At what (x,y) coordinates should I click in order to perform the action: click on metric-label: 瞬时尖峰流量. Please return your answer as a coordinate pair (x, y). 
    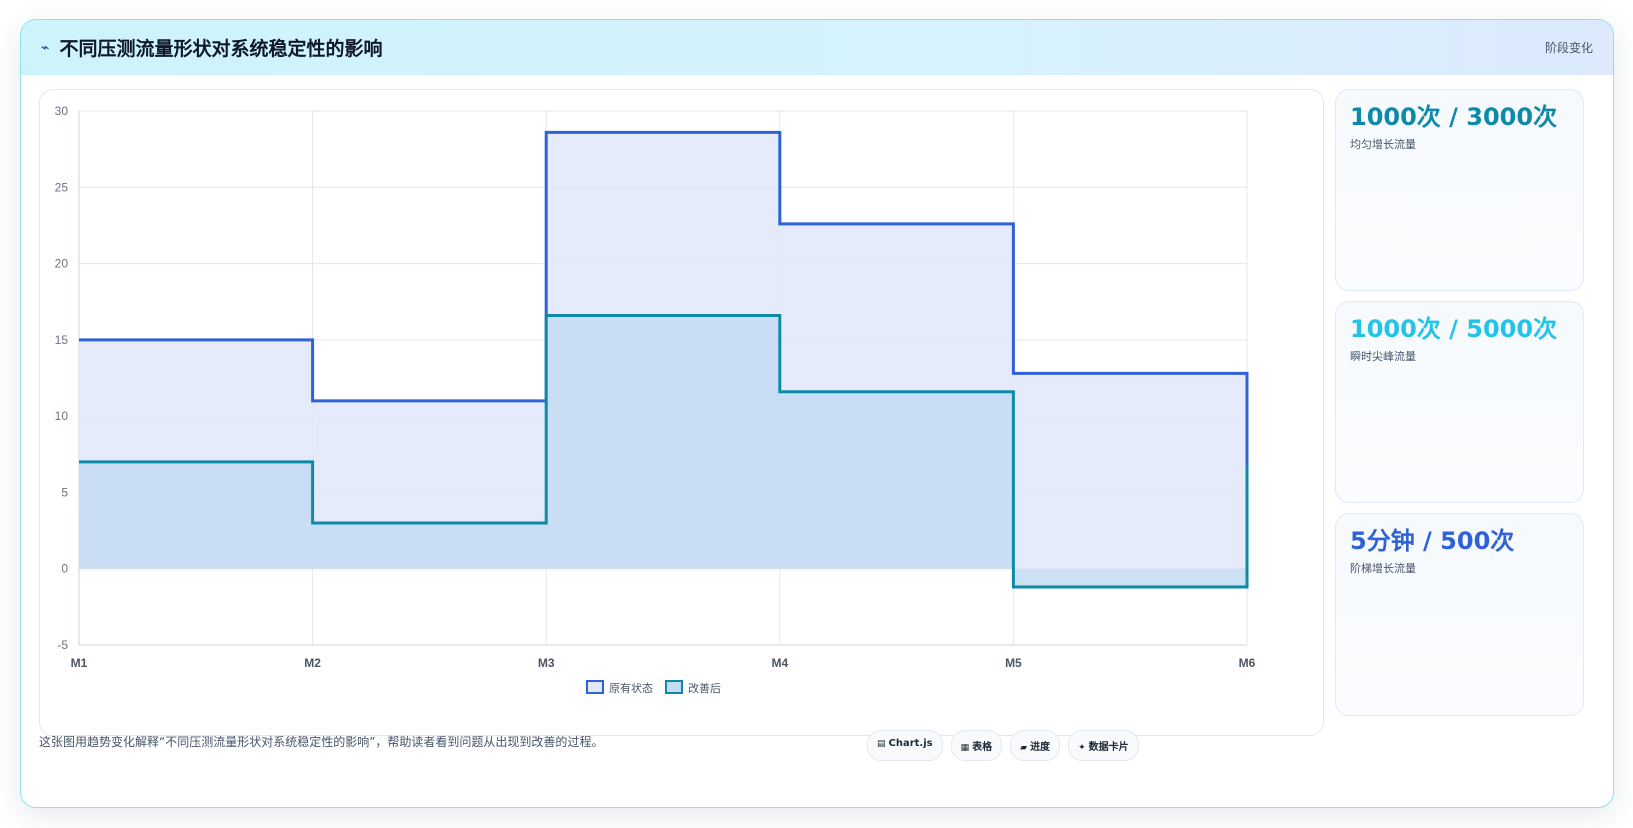
    Looking at the image, I should click on (1383, 356).